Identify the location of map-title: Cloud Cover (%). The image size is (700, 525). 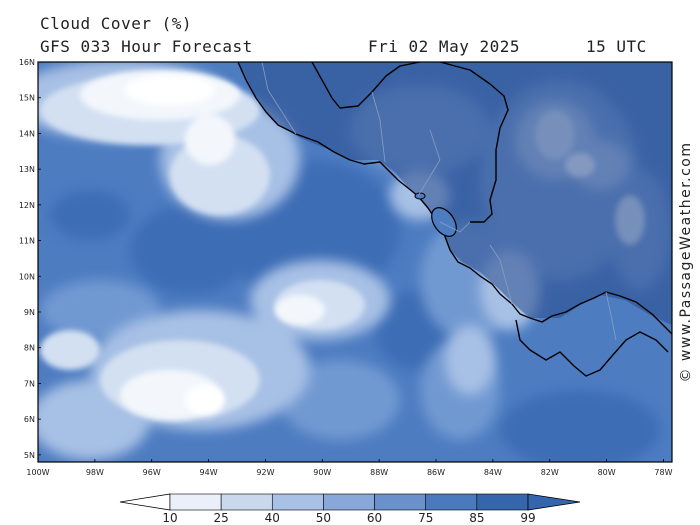
(116, 23).